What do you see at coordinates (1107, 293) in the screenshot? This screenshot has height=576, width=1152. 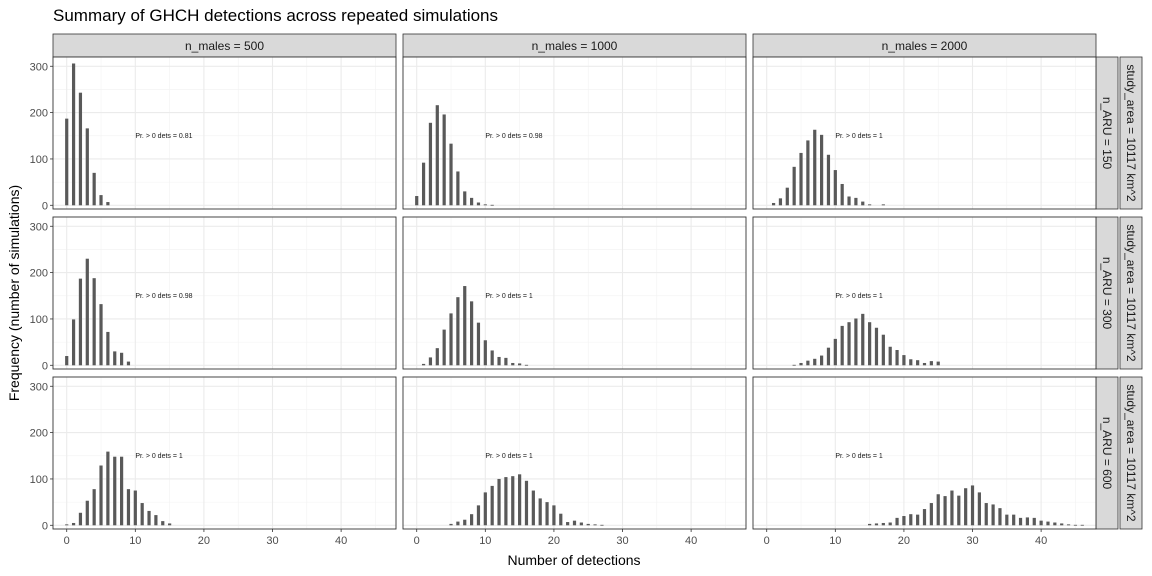 I see `row-strip-label: n_ARU = 300` at bounding box center [1107, 293].